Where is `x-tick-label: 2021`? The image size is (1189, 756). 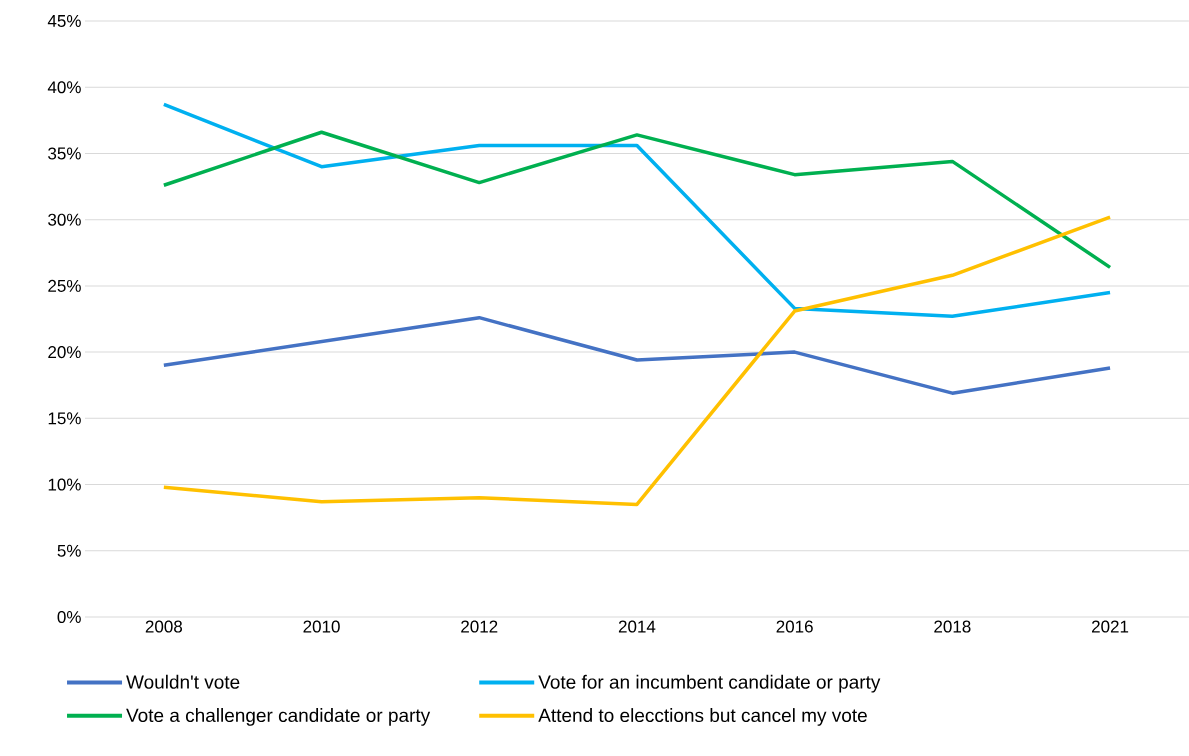 x-tick-label: 2021 is located at coordinates (1110, 626).